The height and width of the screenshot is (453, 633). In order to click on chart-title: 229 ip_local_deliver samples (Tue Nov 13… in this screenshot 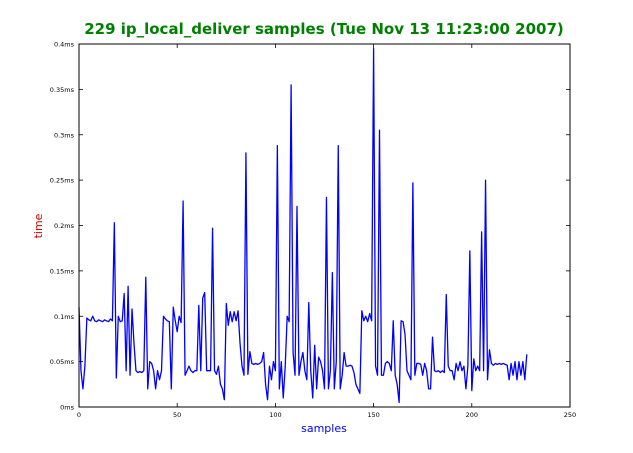, I will do `click(324, 29)`.